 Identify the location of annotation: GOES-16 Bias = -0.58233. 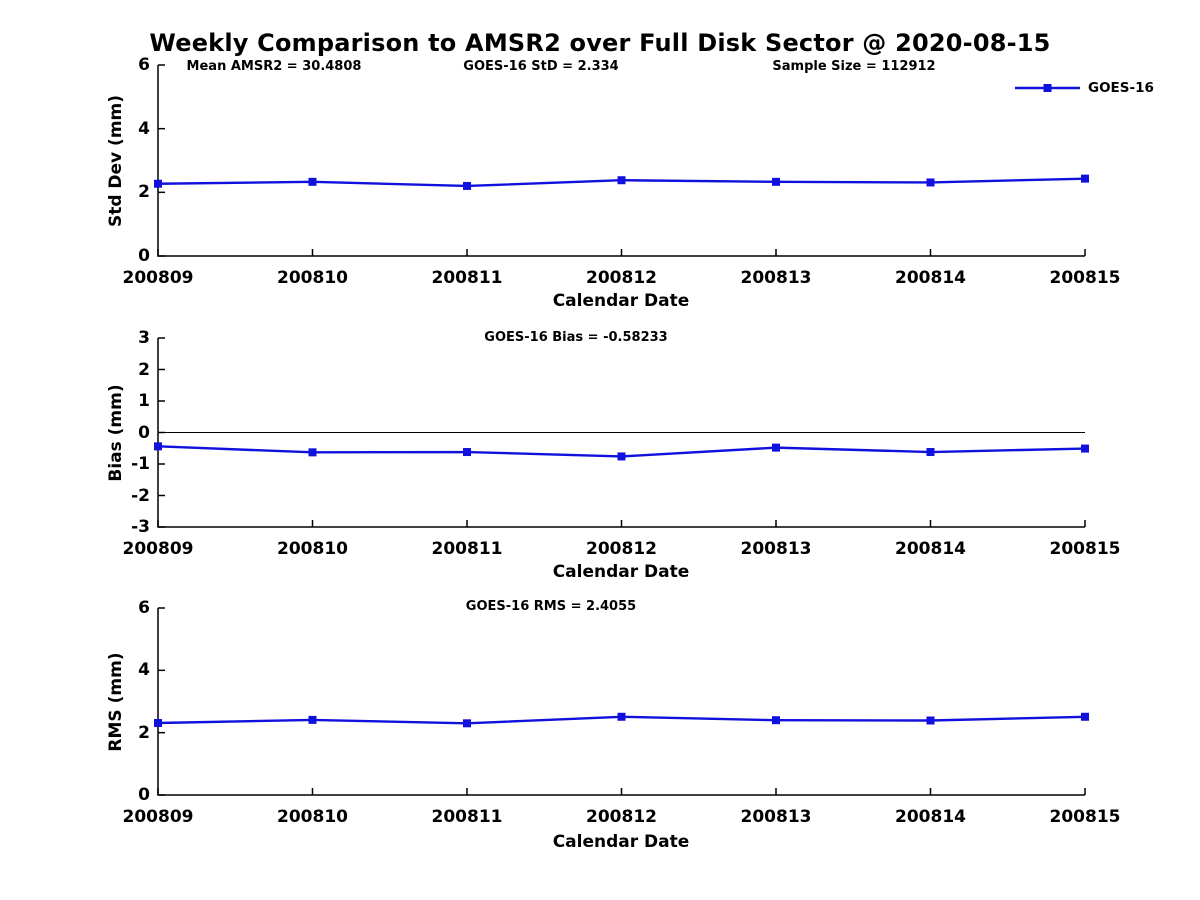
(576, 337).